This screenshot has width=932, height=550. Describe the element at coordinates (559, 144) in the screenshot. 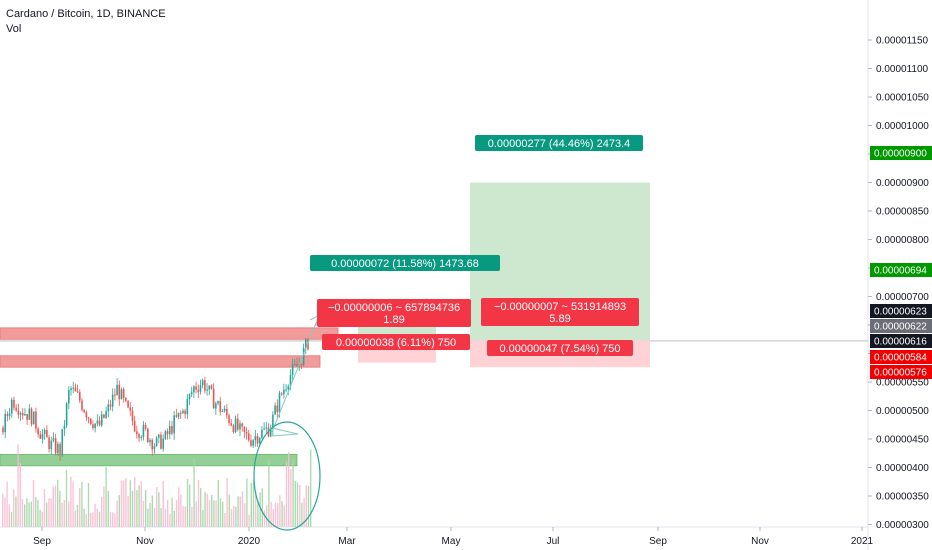

I see `position-2-target-label: 0.00000277 (44.46%) 2473.4` at that location.